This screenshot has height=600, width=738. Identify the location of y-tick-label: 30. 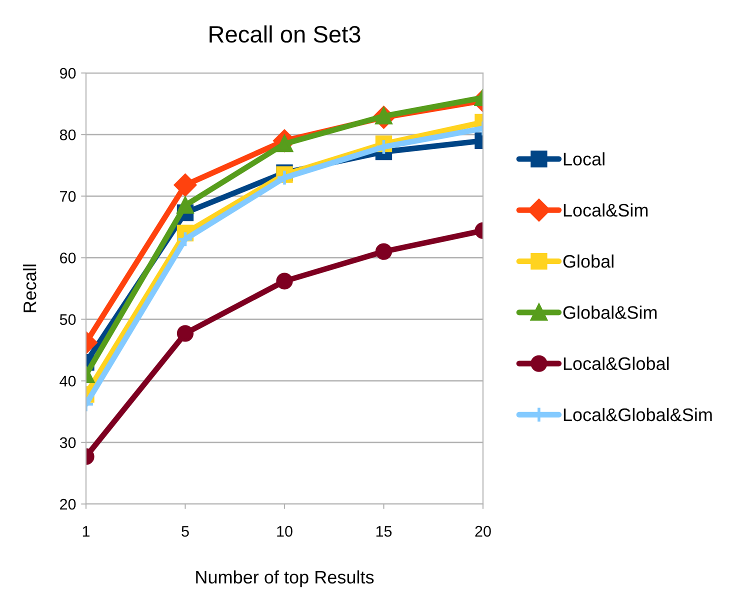
(68, 442).